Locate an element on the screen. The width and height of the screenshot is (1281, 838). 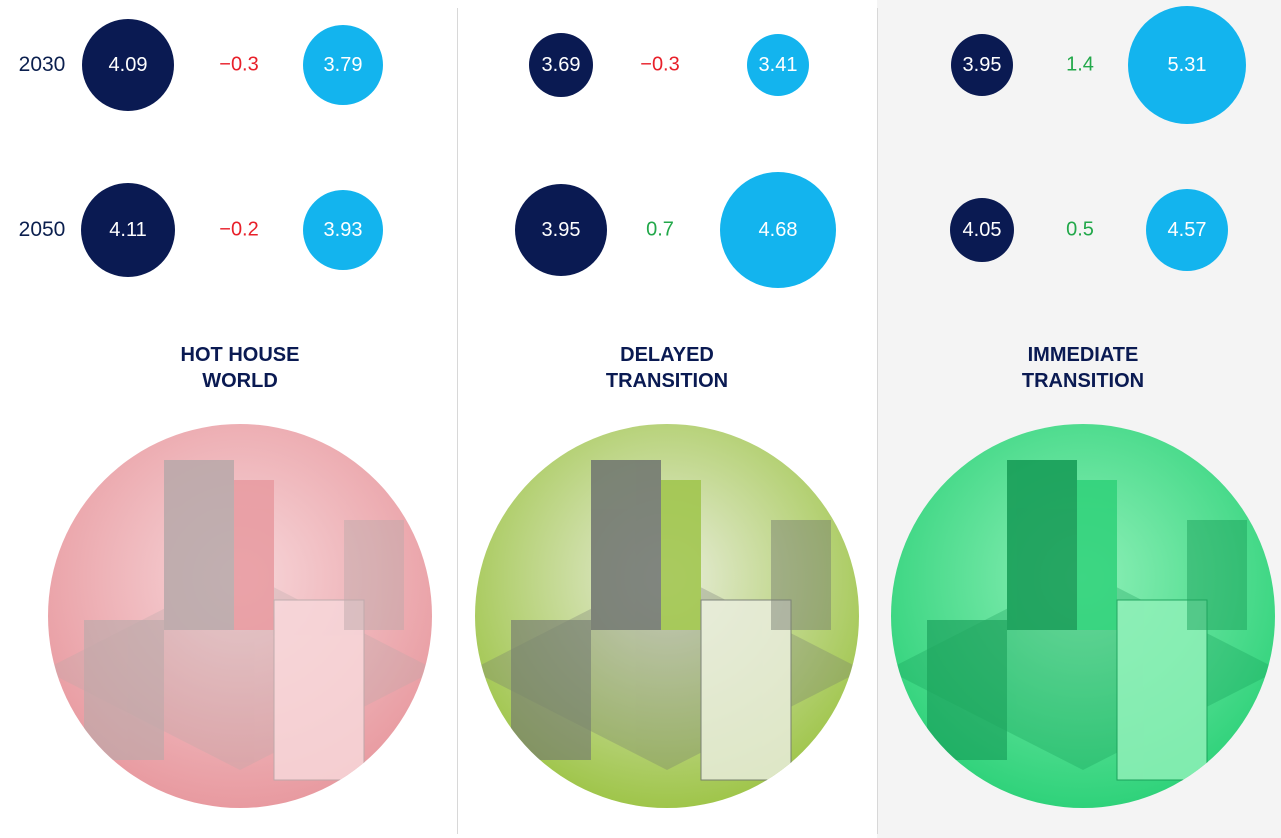
value-bubble: 4.09 is located at coordinates (128, 65).